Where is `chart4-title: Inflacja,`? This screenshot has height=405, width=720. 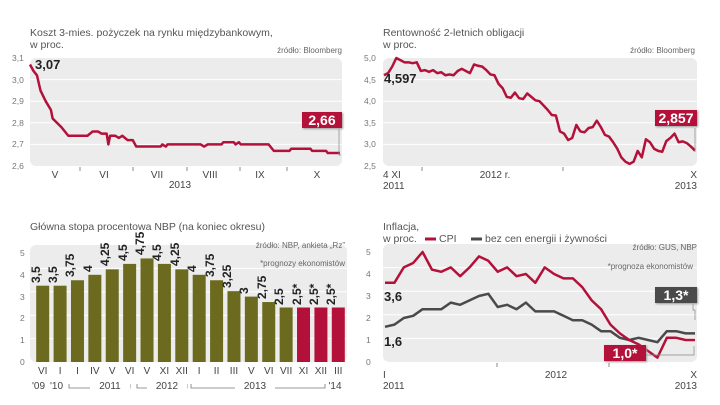 chart4-title: Inflacja, is located at coordinates (401, 227).